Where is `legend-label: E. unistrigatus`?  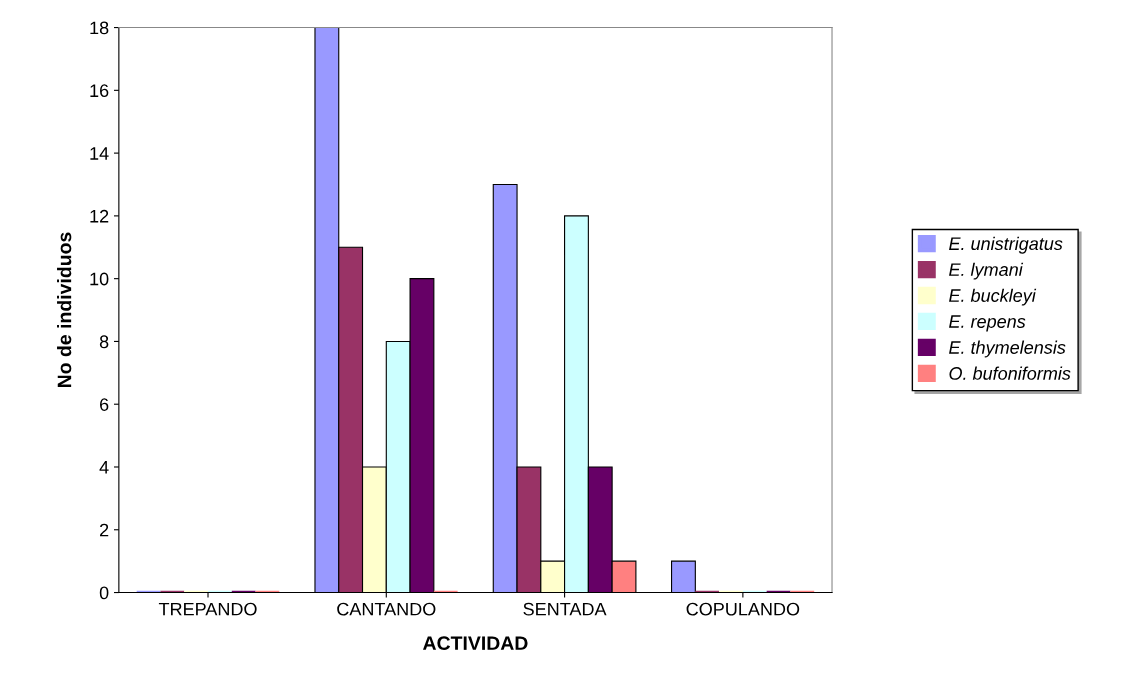
legend-label: E. unistrigatus is located at coordinates (1006, 245).